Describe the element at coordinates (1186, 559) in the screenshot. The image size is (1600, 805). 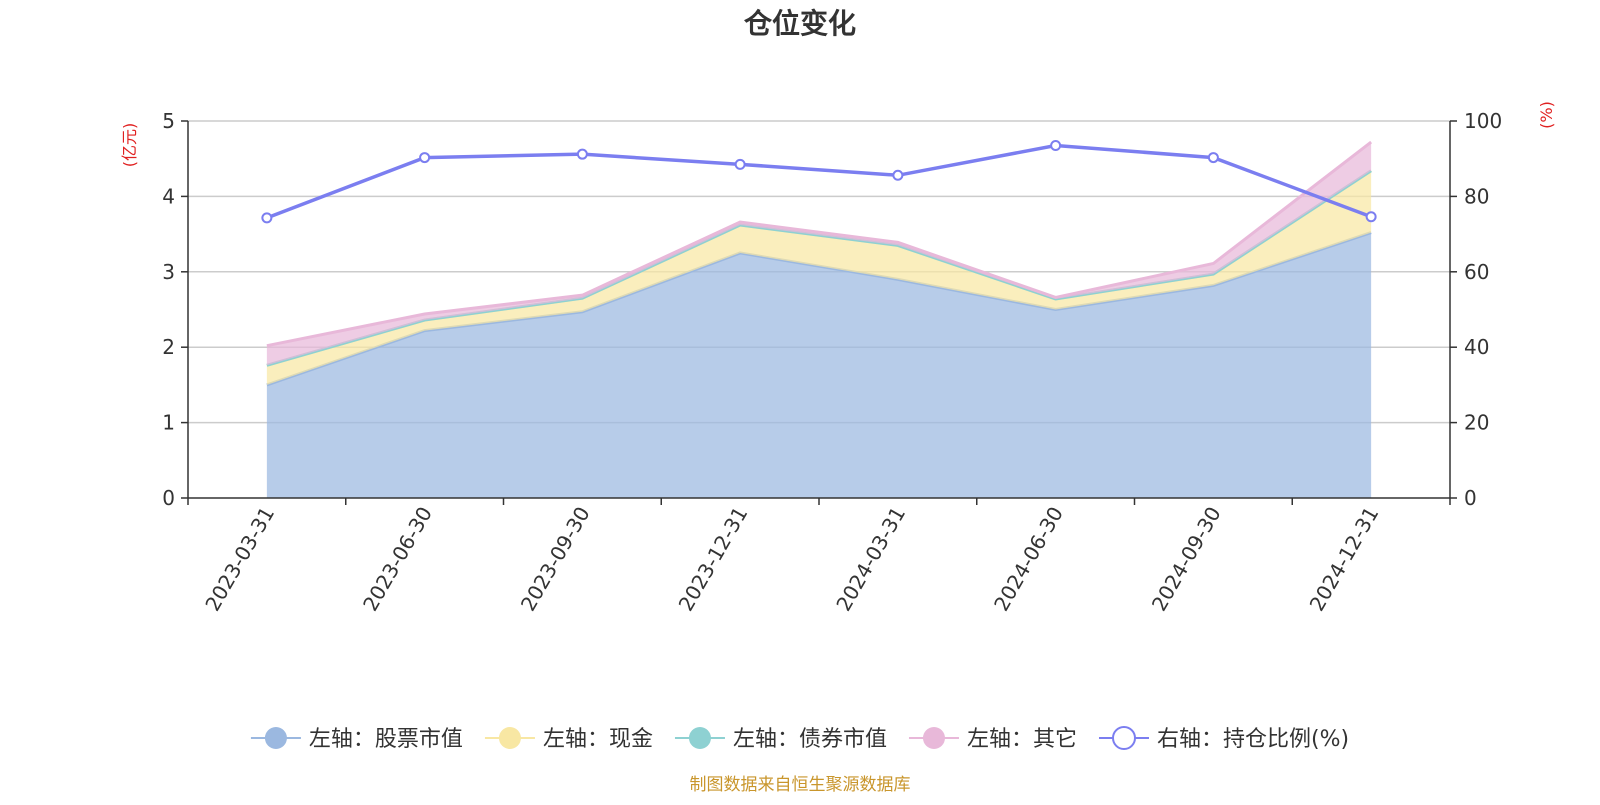
I see `x-tick-label: 2024-09-30` at that location.